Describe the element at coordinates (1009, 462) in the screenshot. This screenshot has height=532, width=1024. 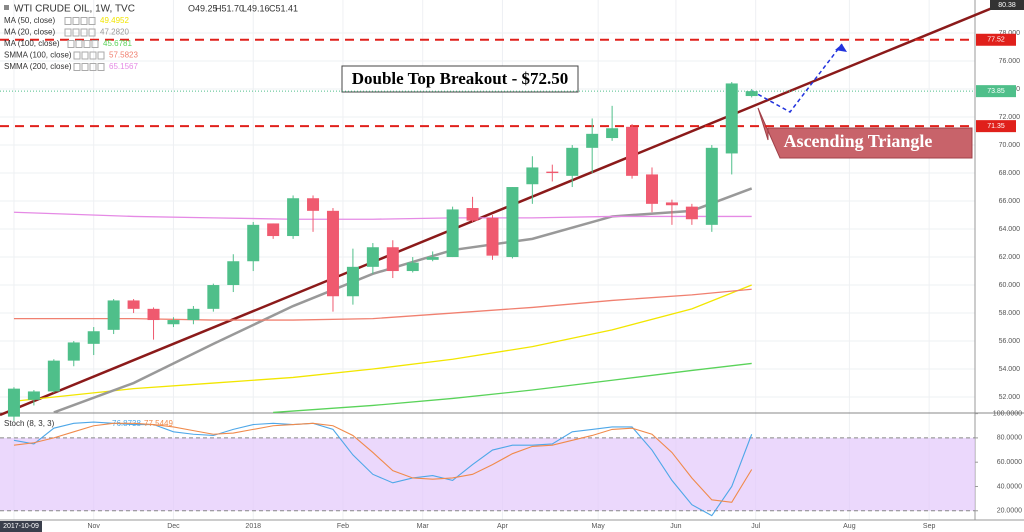
I see `y-tick-label: 60.0000` at that location.